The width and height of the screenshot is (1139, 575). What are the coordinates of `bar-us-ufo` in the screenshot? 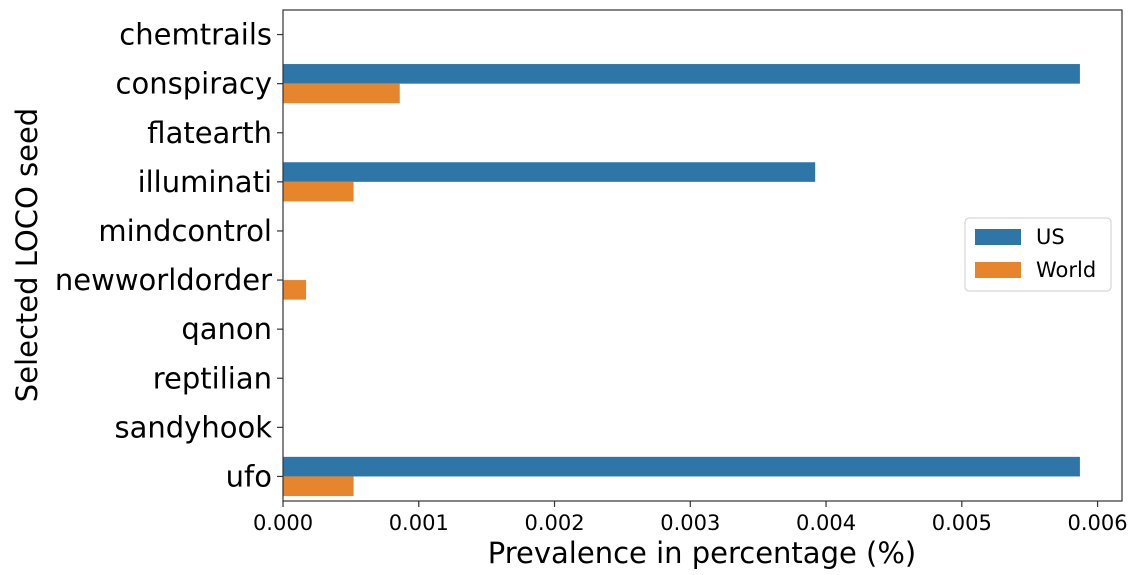 It's located at (681, 466).